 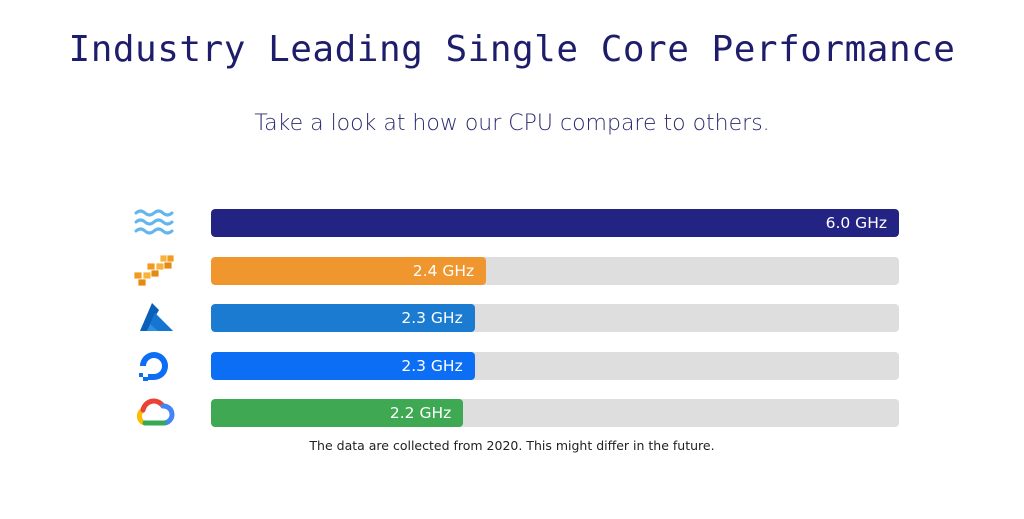 What do you see at coordinates (154, 270) in the screenshot?
I see `aws-cubes-logo-icon` at bounding box center [154, 270].